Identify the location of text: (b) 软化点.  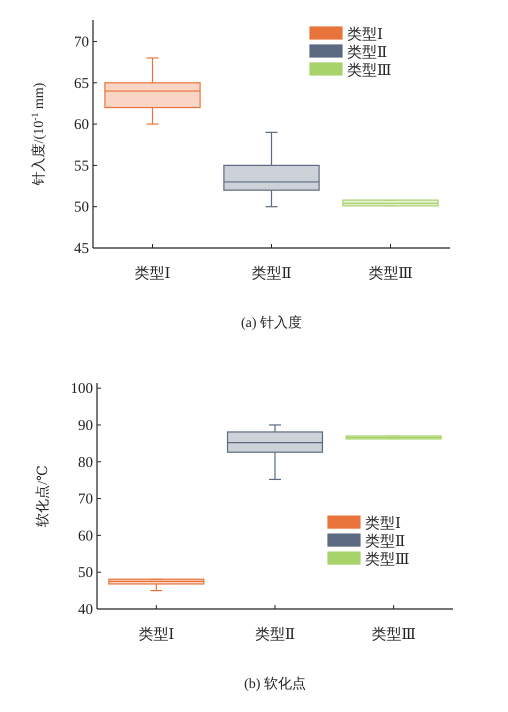
(275, 684).